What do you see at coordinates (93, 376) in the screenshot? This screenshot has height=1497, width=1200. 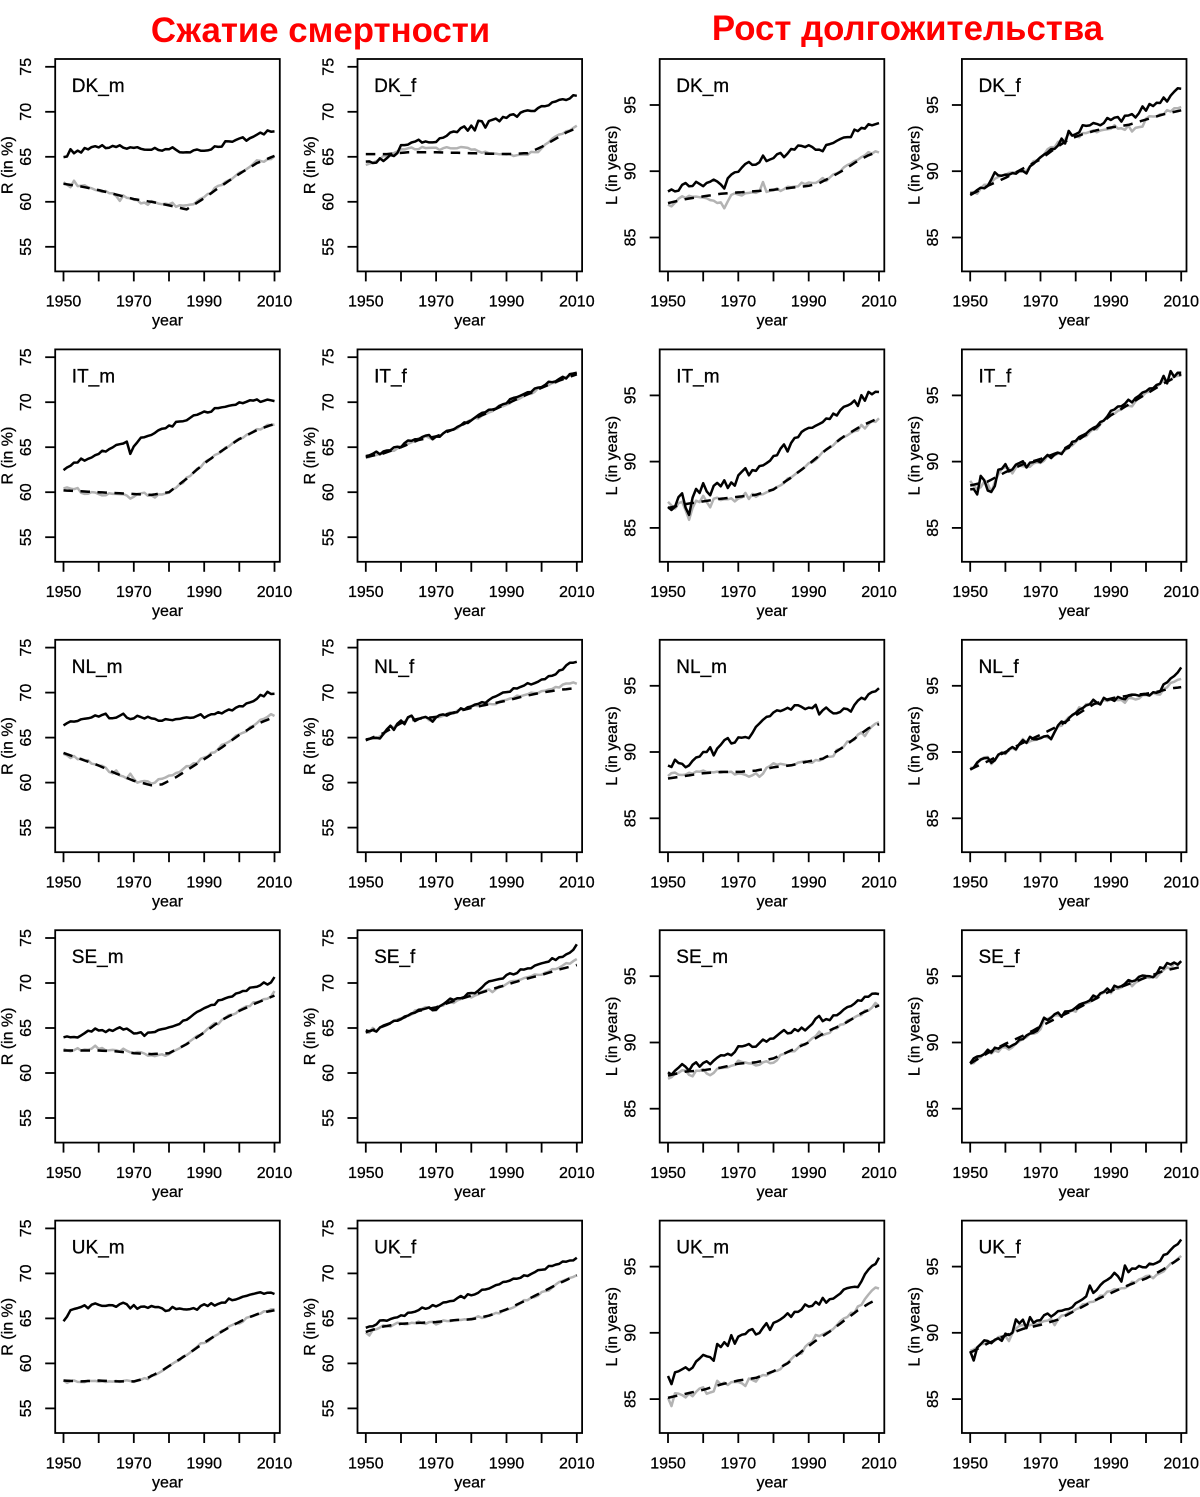 I see `svg-text: IT_m` at bounding box center [93, 376].